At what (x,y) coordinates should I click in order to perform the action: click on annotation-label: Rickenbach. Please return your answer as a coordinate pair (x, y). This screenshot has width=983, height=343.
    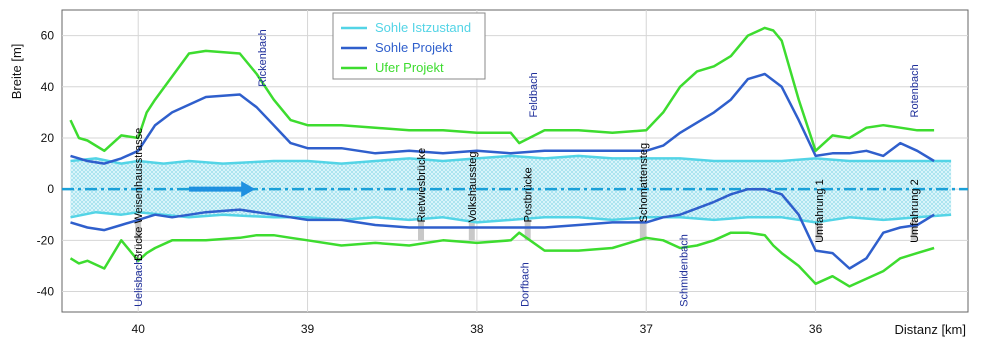
    Looking at the image, I should click on (263, 57).